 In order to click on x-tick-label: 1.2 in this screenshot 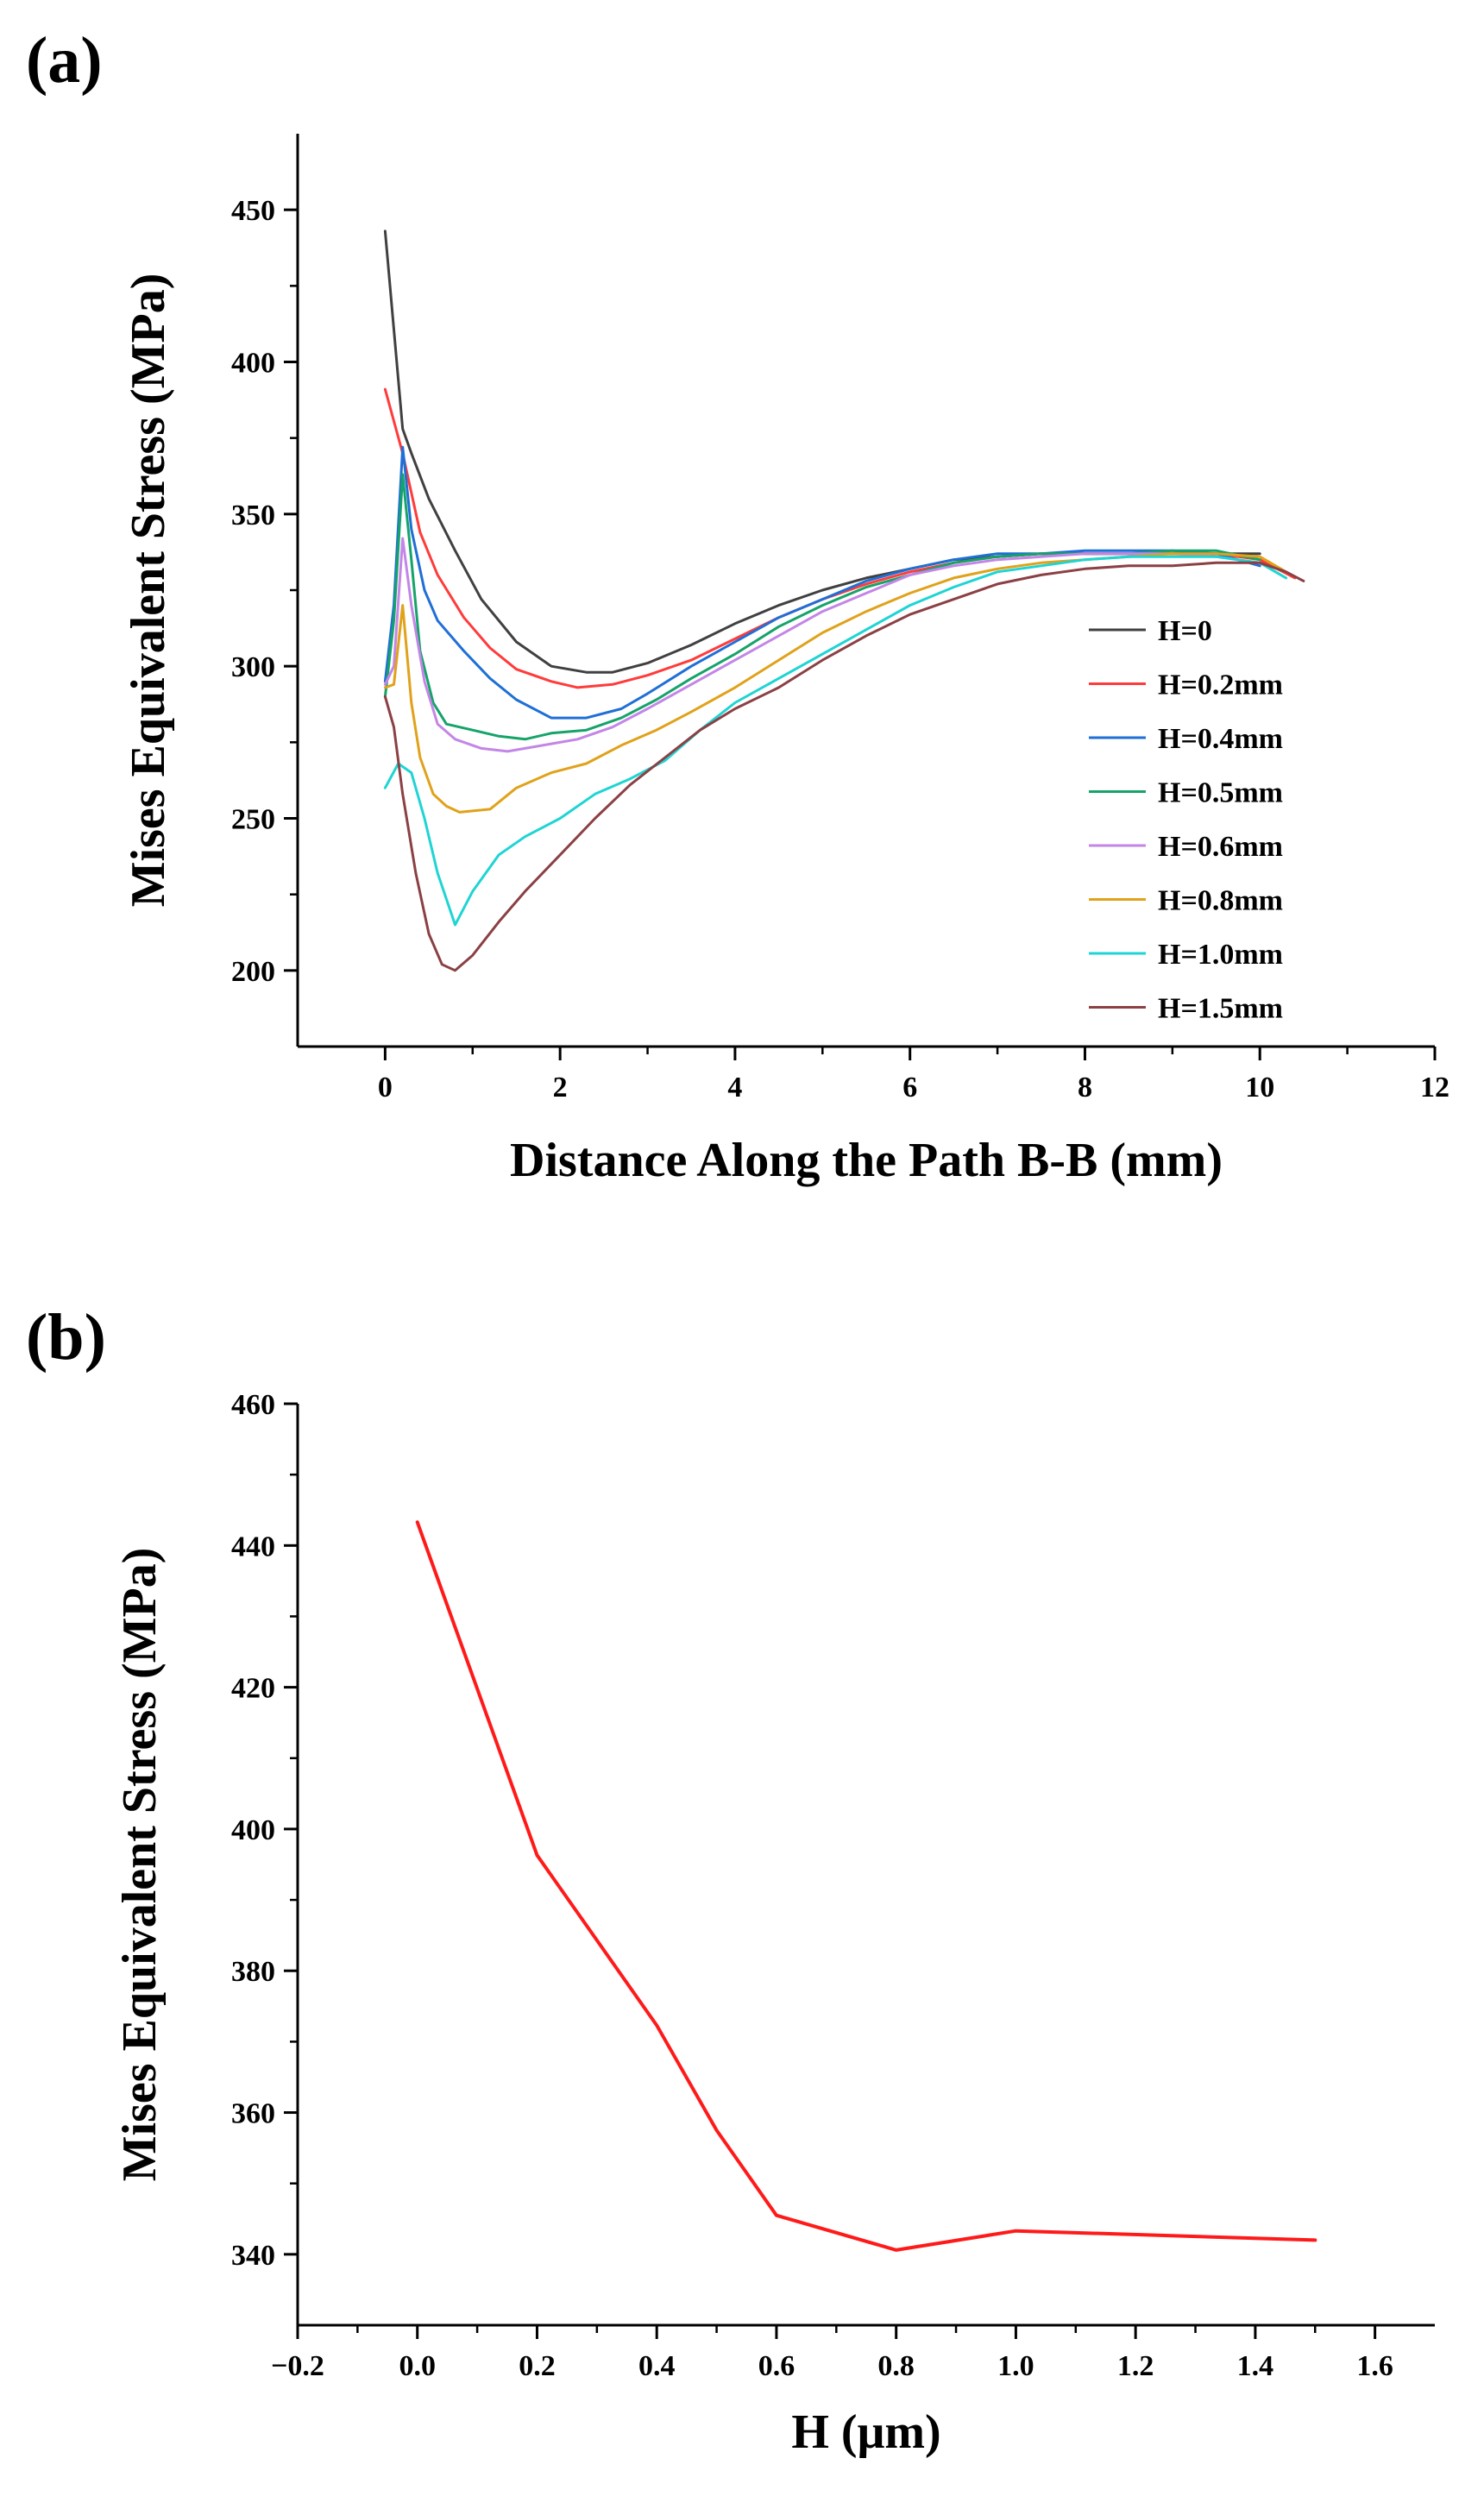, I will do `click(1135, 2366)`.